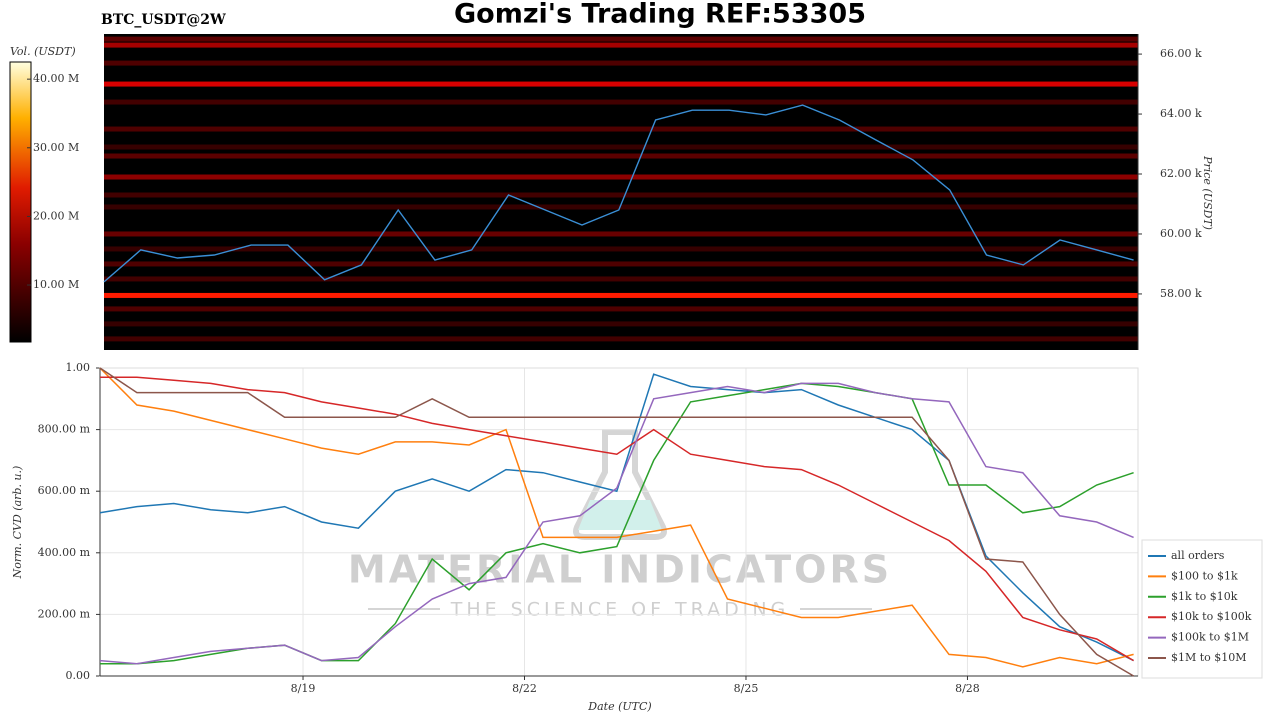 Image resolution: width=1280 pixels, height=720 pixels. What do you see at coordinates (1181, 293) in the screenshot?
I see `y-tick-label: 58.00 k` at bounding box center [1181, 293].